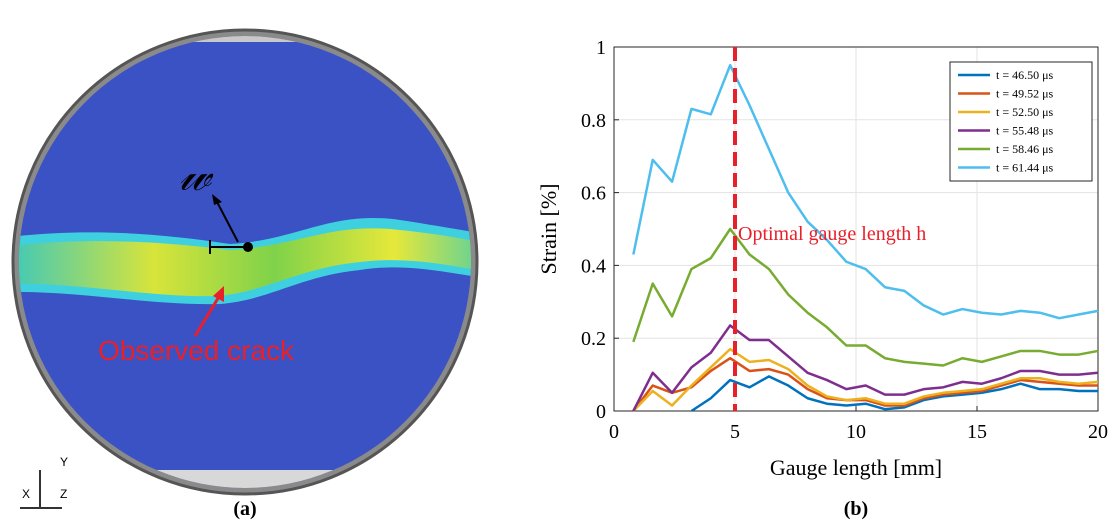  I want to click on y-tick-label: 0.6, so click(593, 194).